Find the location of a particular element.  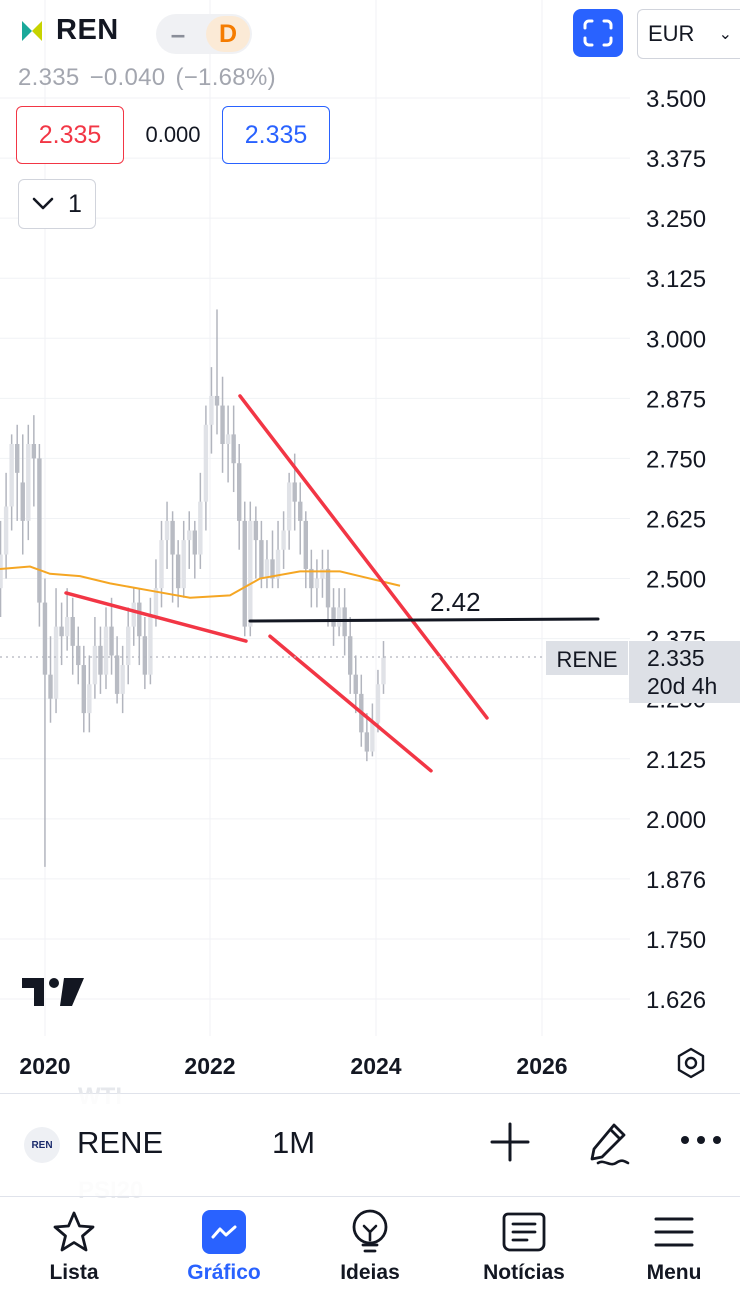

nav-label: Notícias is located at coordinates (524, 1272).